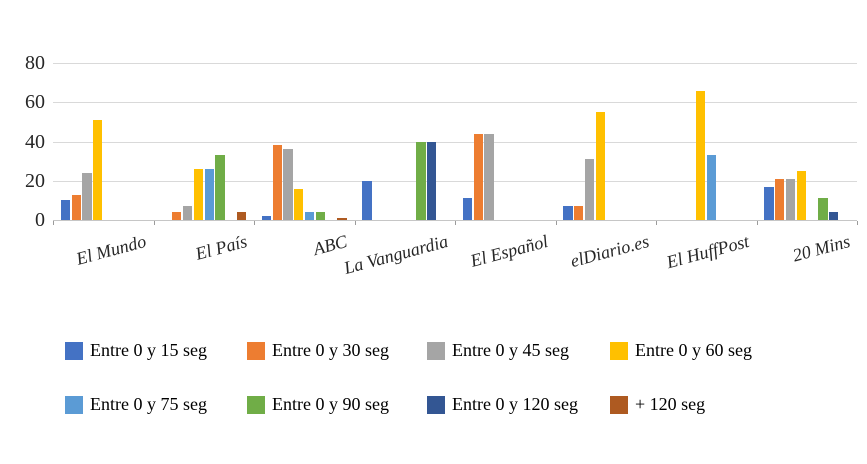 Image resolution: width=867 pixels, height=464 pixels. Describe the element at coordinates (478, 176) in the screenshot. I see `bar-Entre-0-y-30-seg-El-Español` at that location.